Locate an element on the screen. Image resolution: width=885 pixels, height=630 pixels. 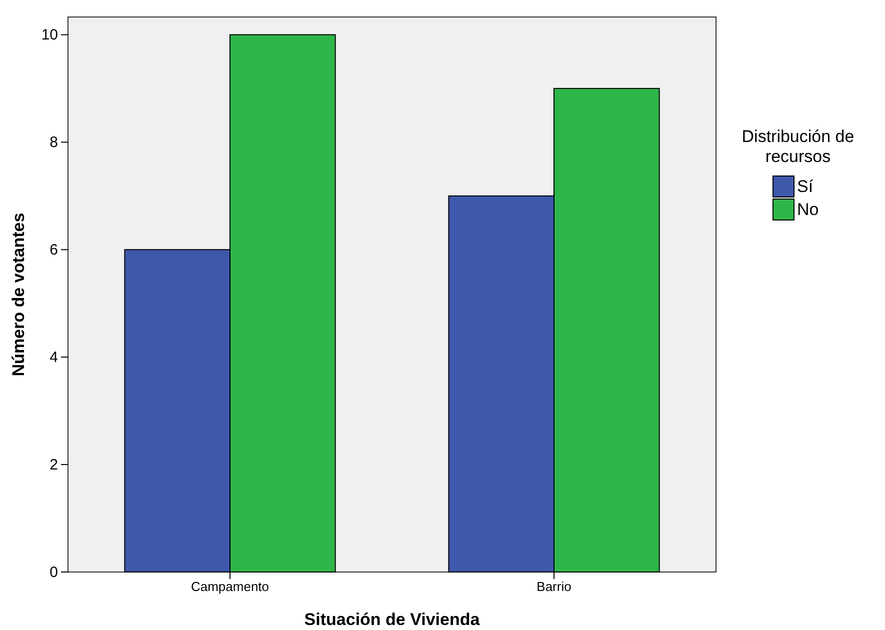
legend-title: Distribución de recursos is located at coordinates (798, 146).